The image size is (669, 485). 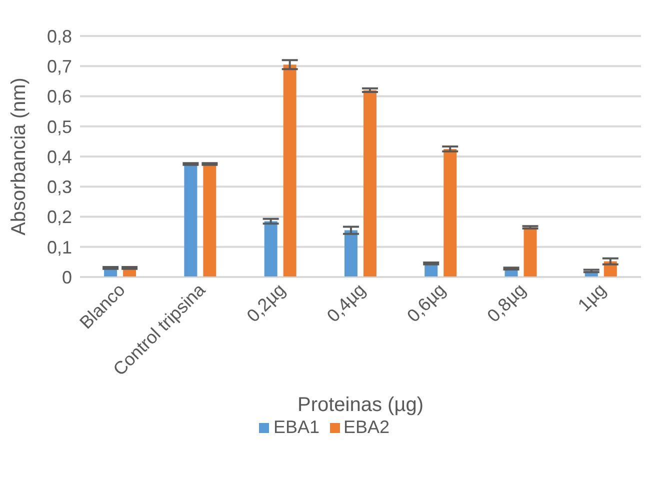 I want to click on legend-label: EBA2, so click(x=367, y=427).